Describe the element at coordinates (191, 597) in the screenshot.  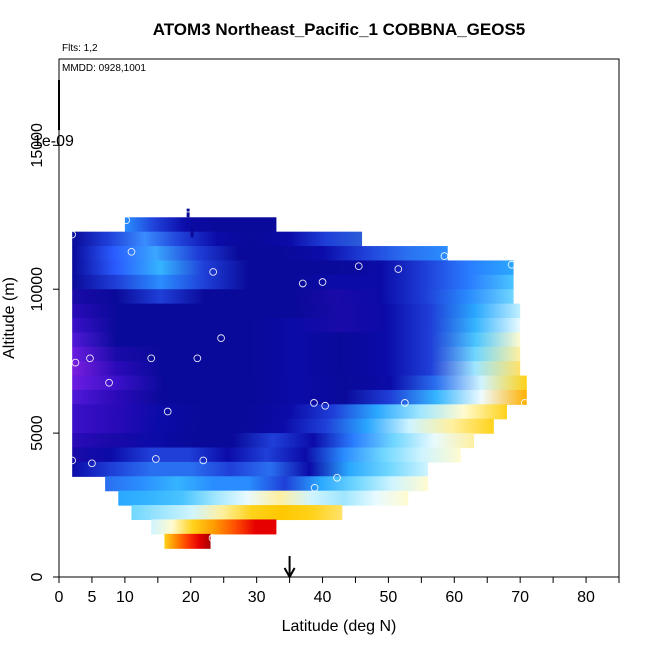
I see `x-tick-label: 20` at that location.